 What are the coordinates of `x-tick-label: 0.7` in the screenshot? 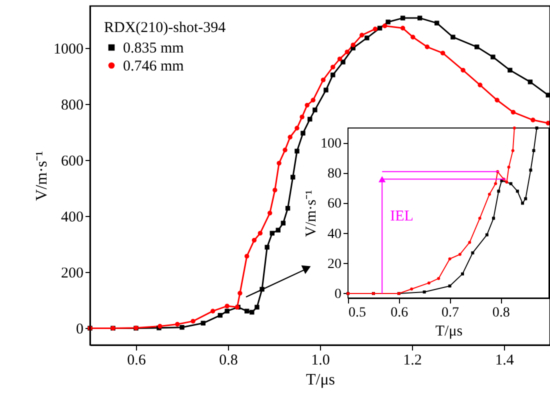 It's located at (451, 313).